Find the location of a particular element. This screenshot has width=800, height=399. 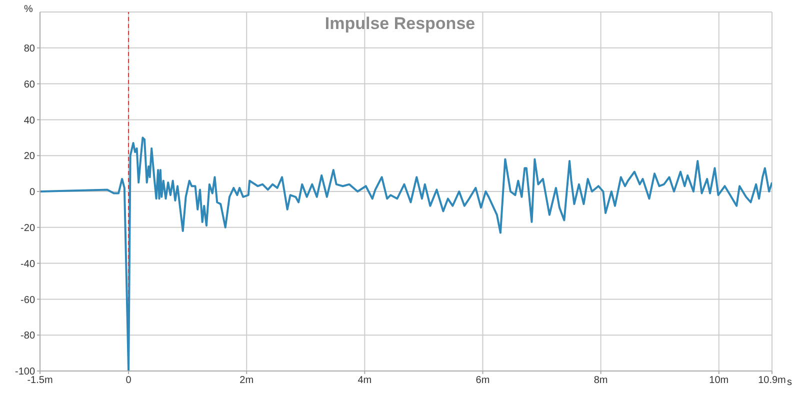

x-axis-title: s is located at coordinates (789, 382).